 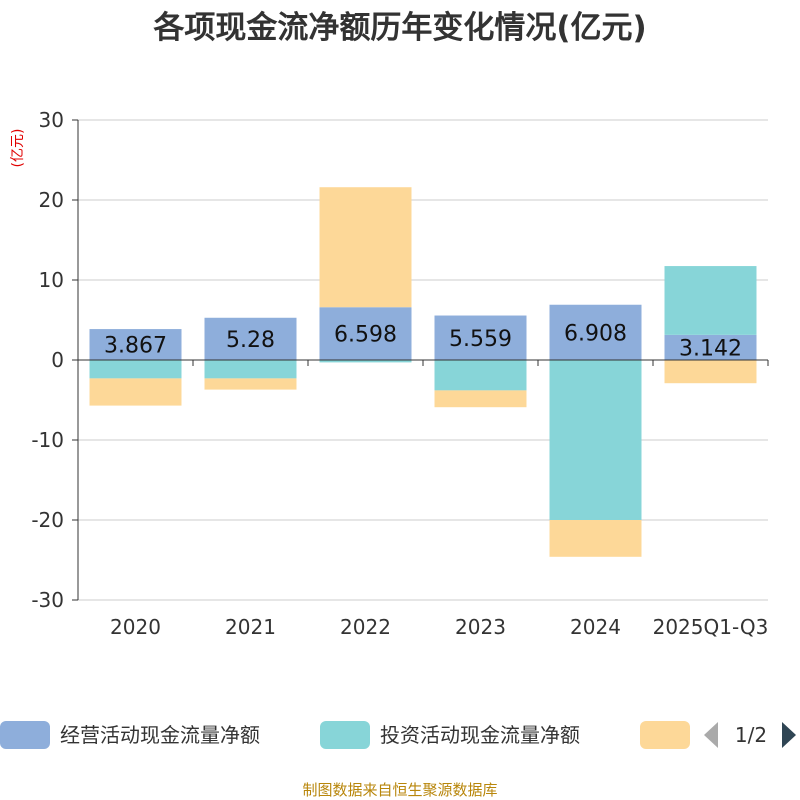 What do you see at coordinates (480, 627) in the screenshot?
I see `x-tick-label: 2023` at bounding box center [480, 627].